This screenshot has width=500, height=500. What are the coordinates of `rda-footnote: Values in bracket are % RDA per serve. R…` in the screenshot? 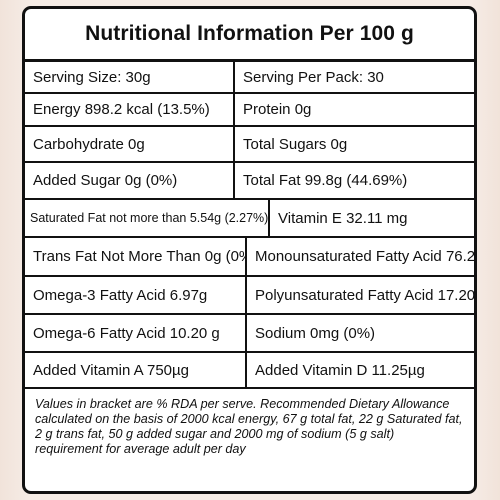 It's located at (249, 426).